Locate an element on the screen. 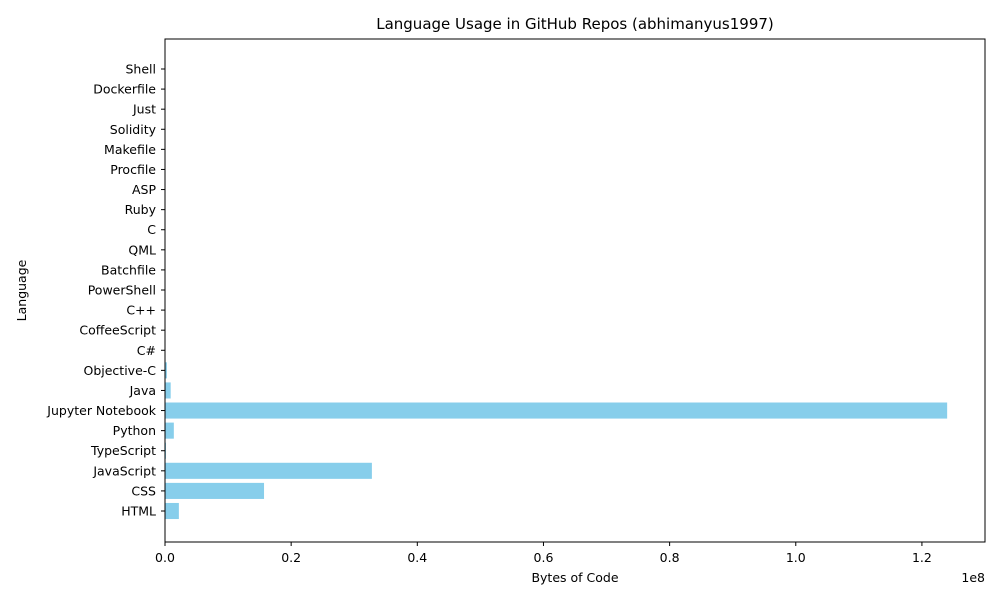 The image size is (1000, 600). y-tick-label-powershell: PowerShell is located at coordinates (122, 290).